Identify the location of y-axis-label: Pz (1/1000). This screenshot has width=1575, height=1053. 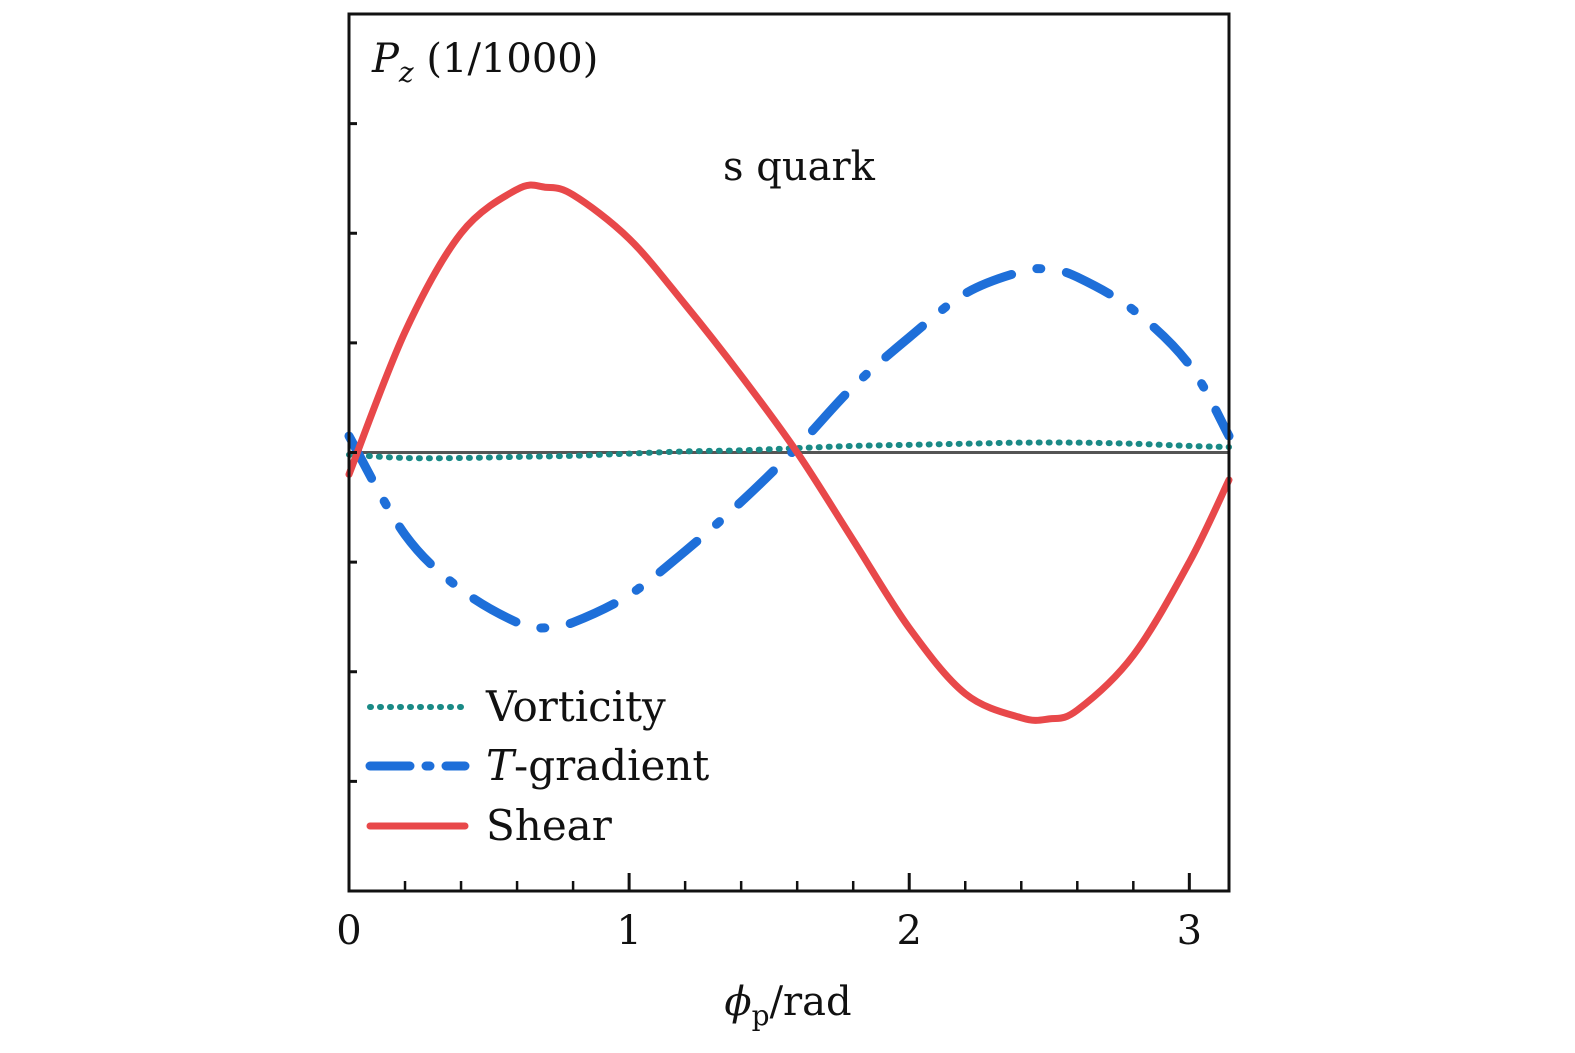
(484, 62).